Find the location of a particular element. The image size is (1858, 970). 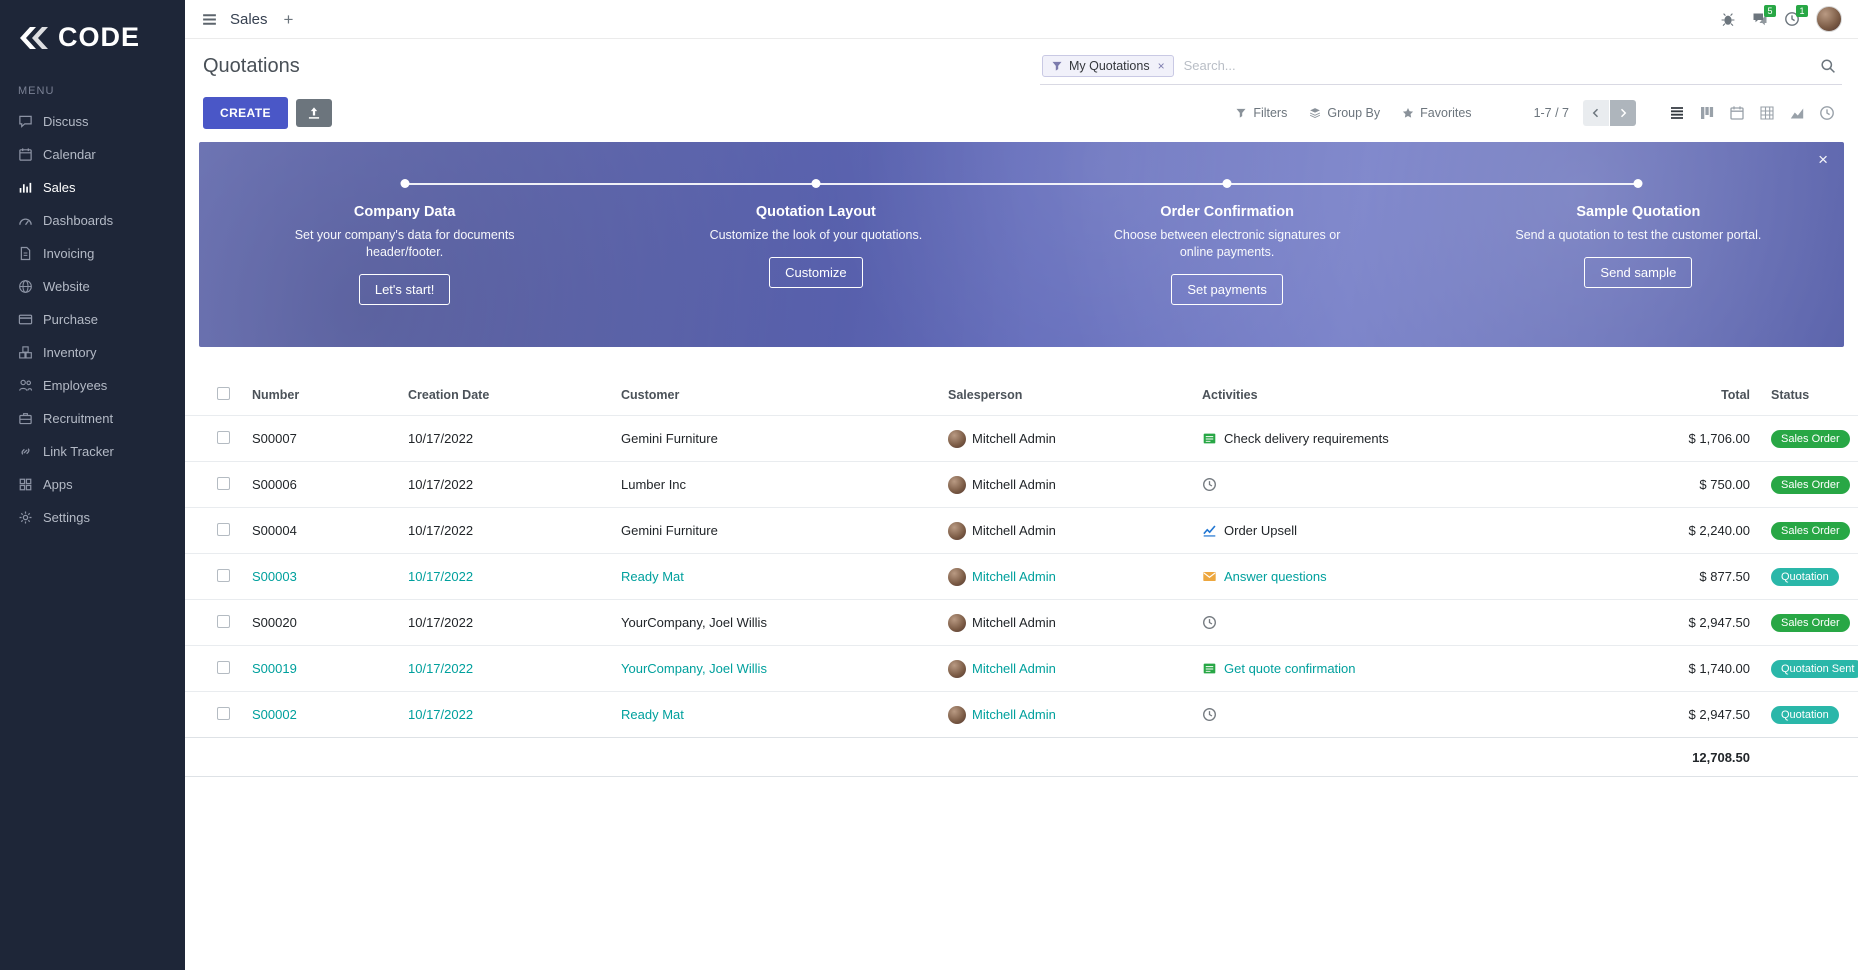

gear-icon is located at coordinates (25, 517).